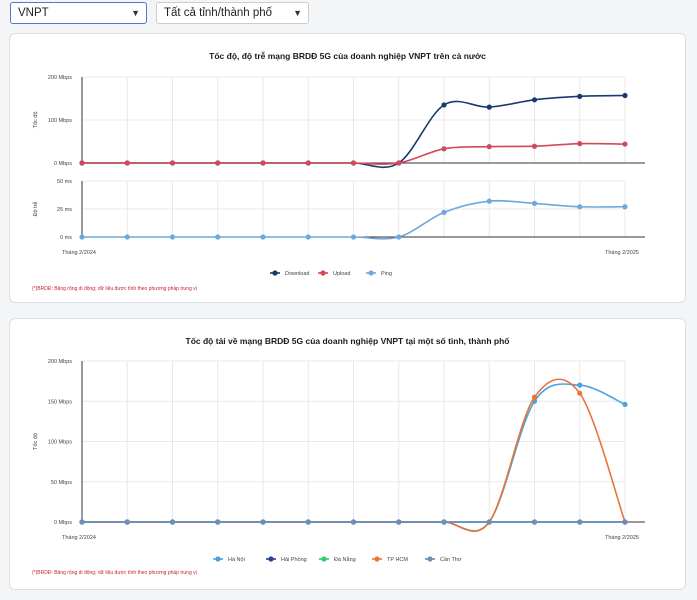 This screenshot has width=697, height=600. What do you see at coordinates (236, 560) in the screenshot?
I see `legend-label: Hà Nội` at bounding box center [236, 560].